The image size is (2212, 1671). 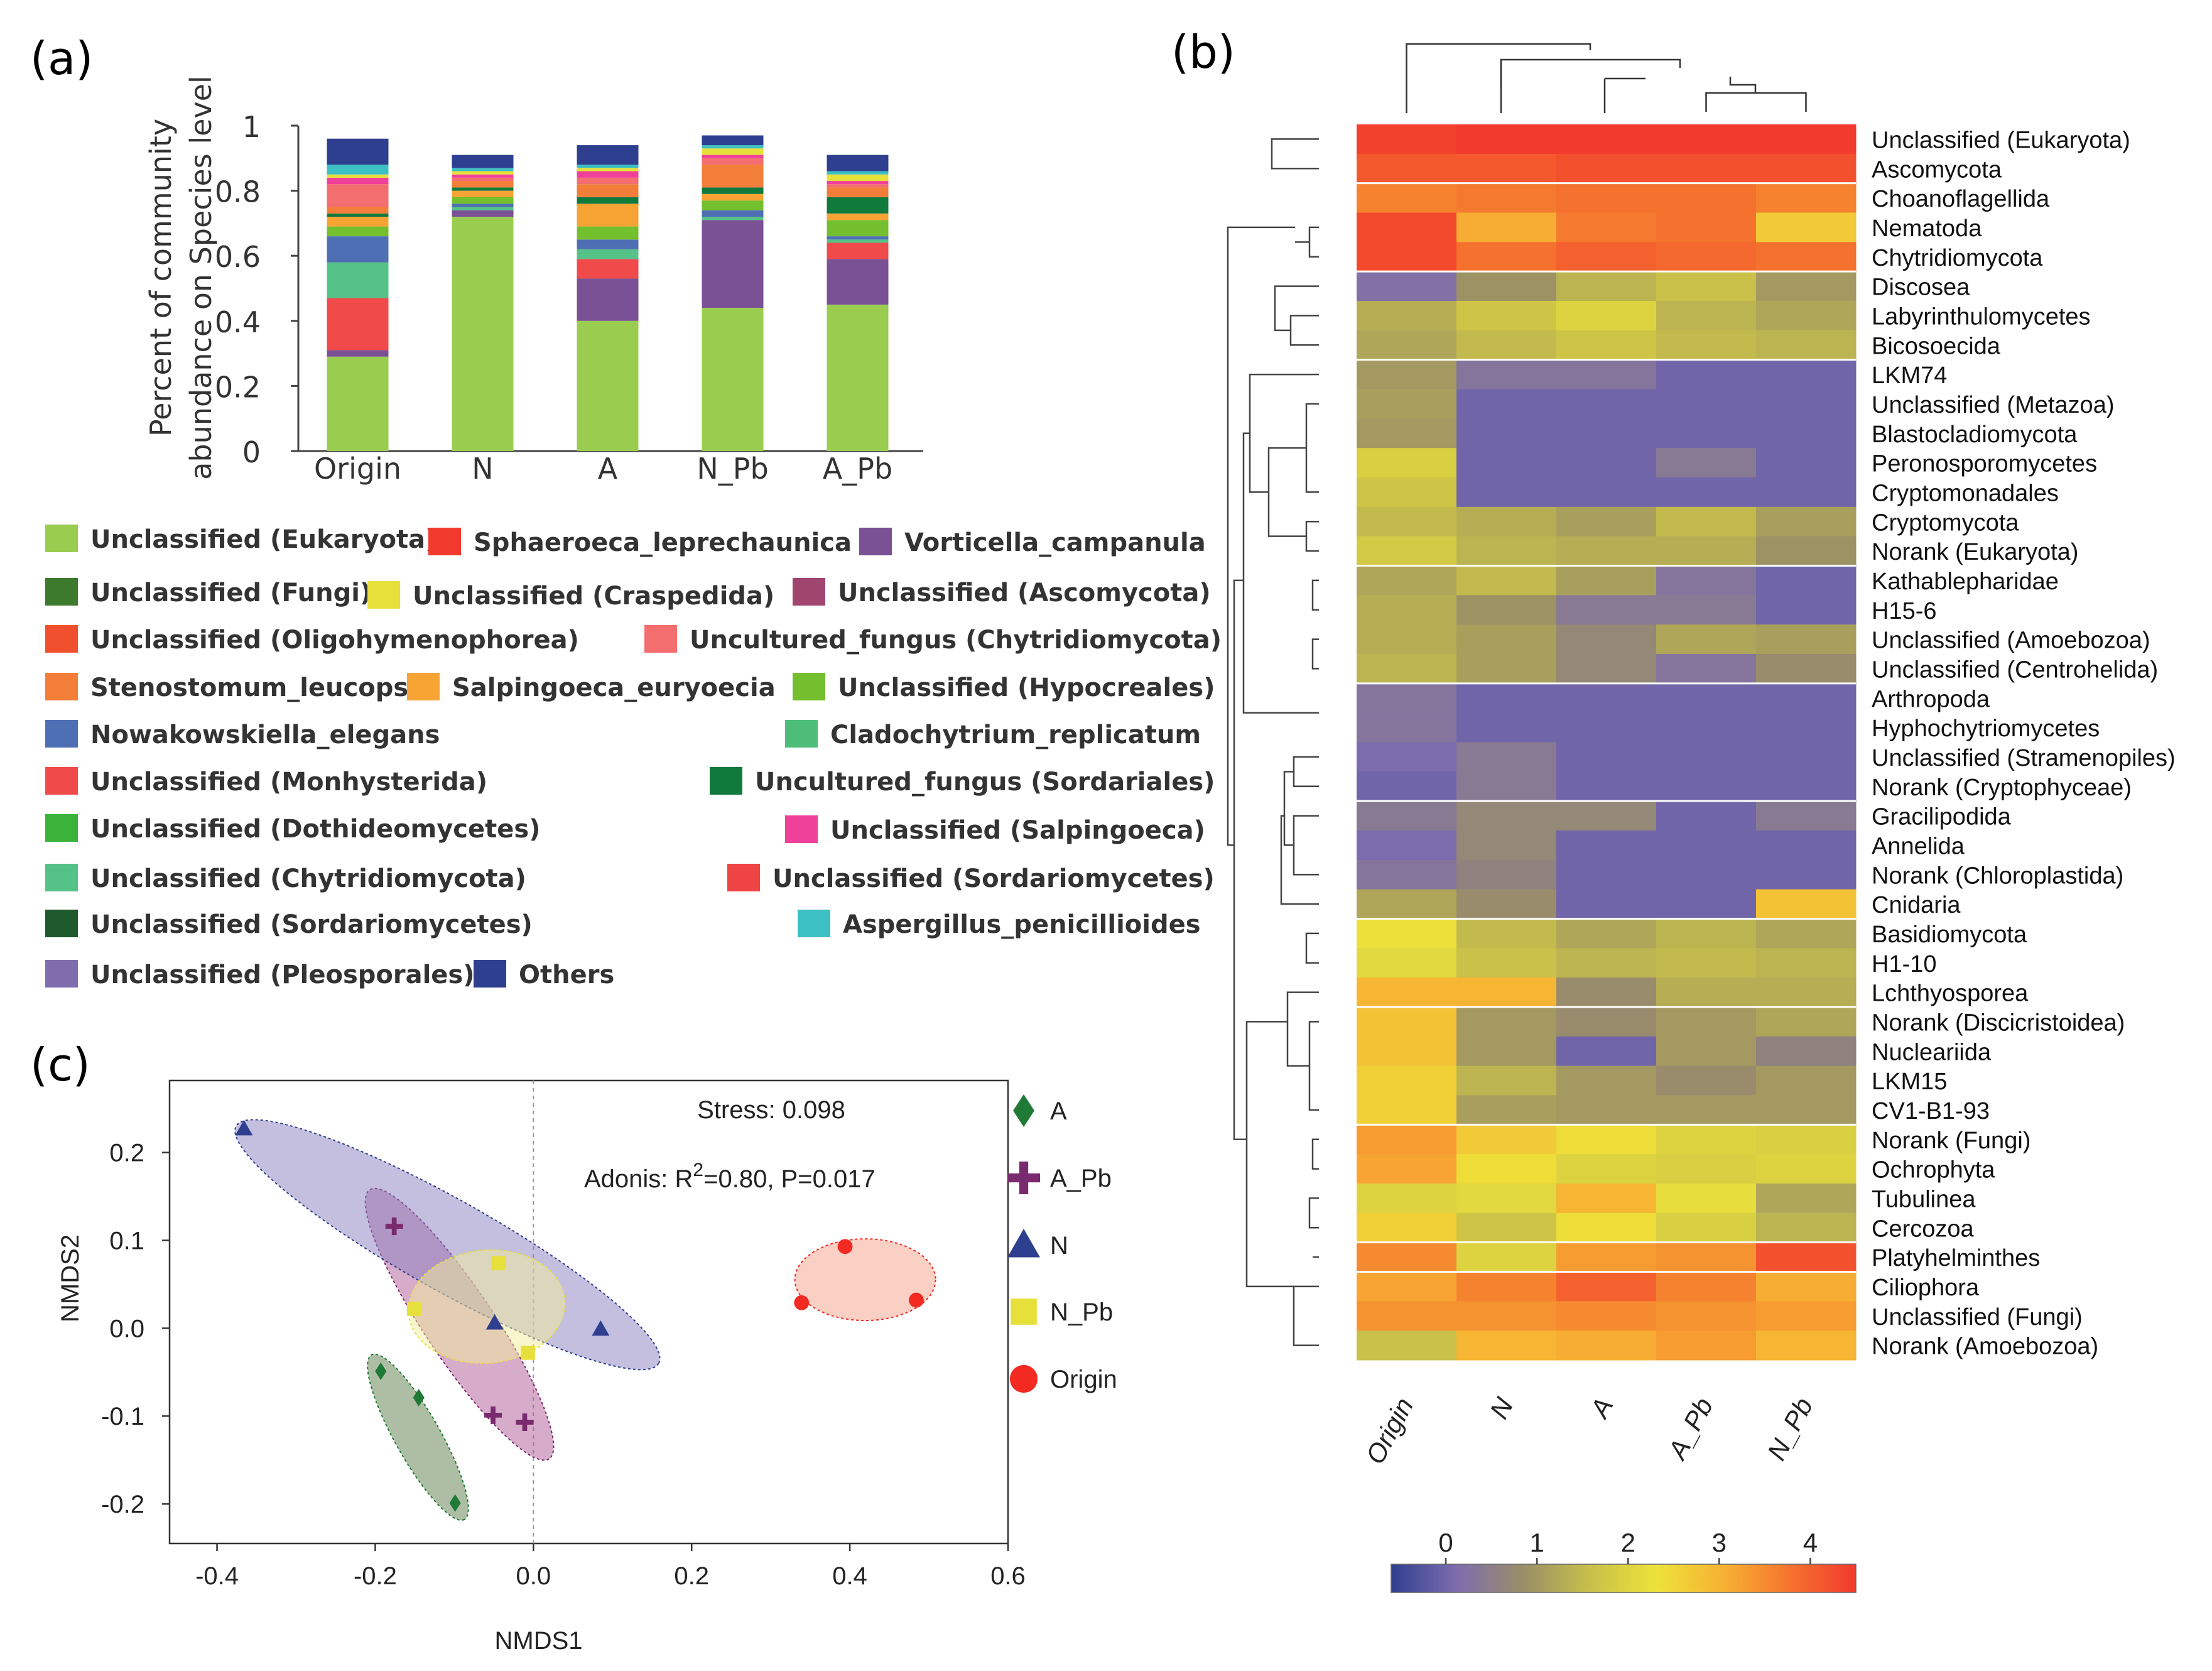 I want to click on row-label-cnidaria: Cnidaria, so click(x=1917, y=905).